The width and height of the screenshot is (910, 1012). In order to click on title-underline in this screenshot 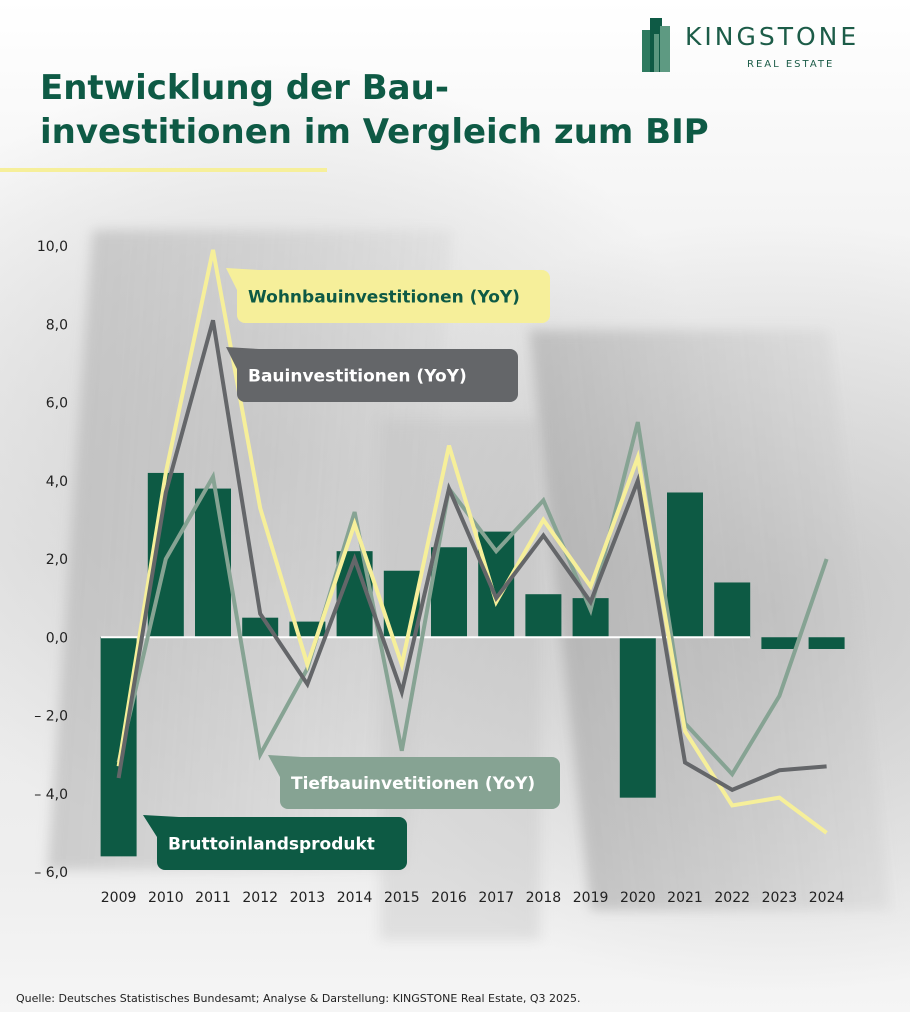, I will do `click(163, 170)`.